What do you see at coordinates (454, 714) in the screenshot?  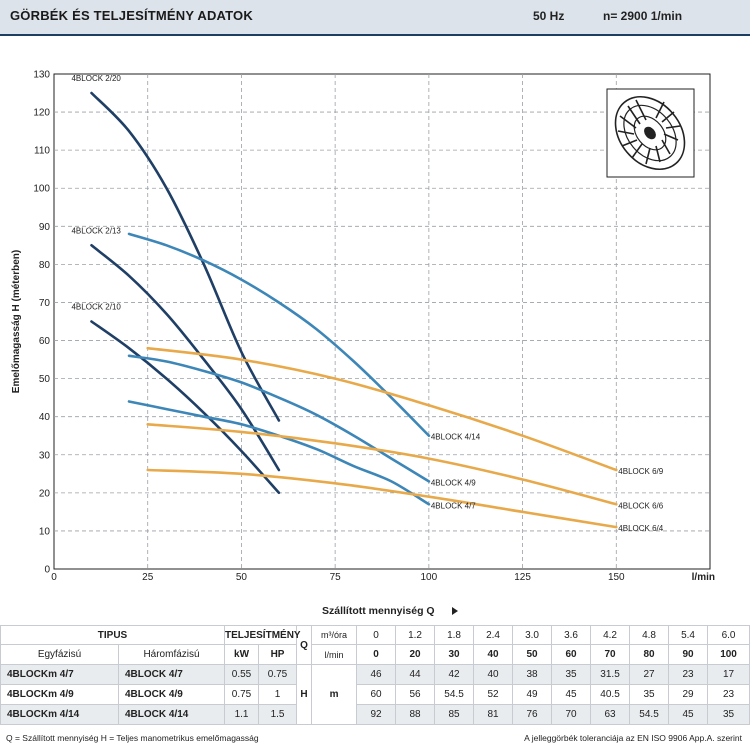 I see `h-cell: 85` at bounding box center [454, 714].